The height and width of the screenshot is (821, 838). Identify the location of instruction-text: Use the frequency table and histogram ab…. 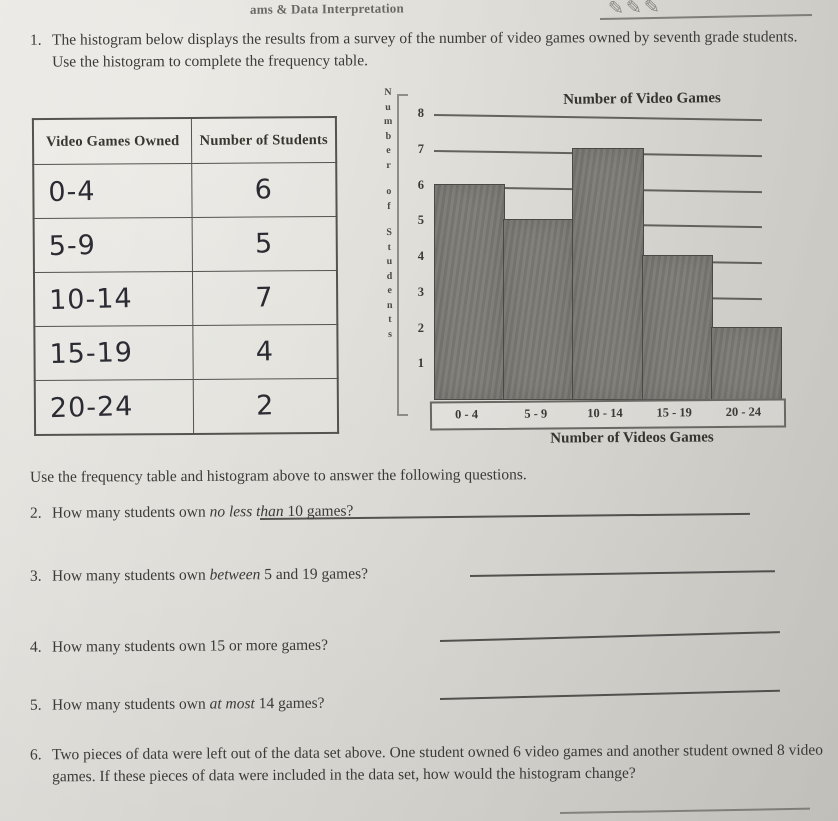
(278, 476).